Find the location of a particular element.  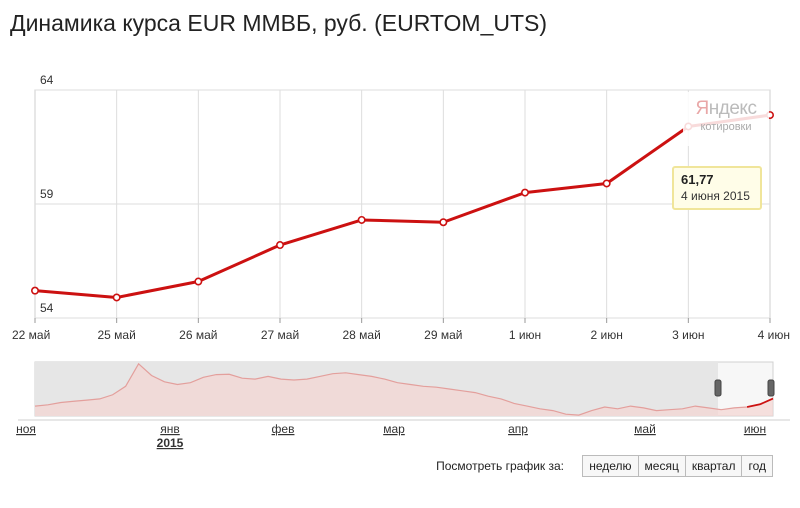

navigator-month-label: май is located at coordinates (645, 429).